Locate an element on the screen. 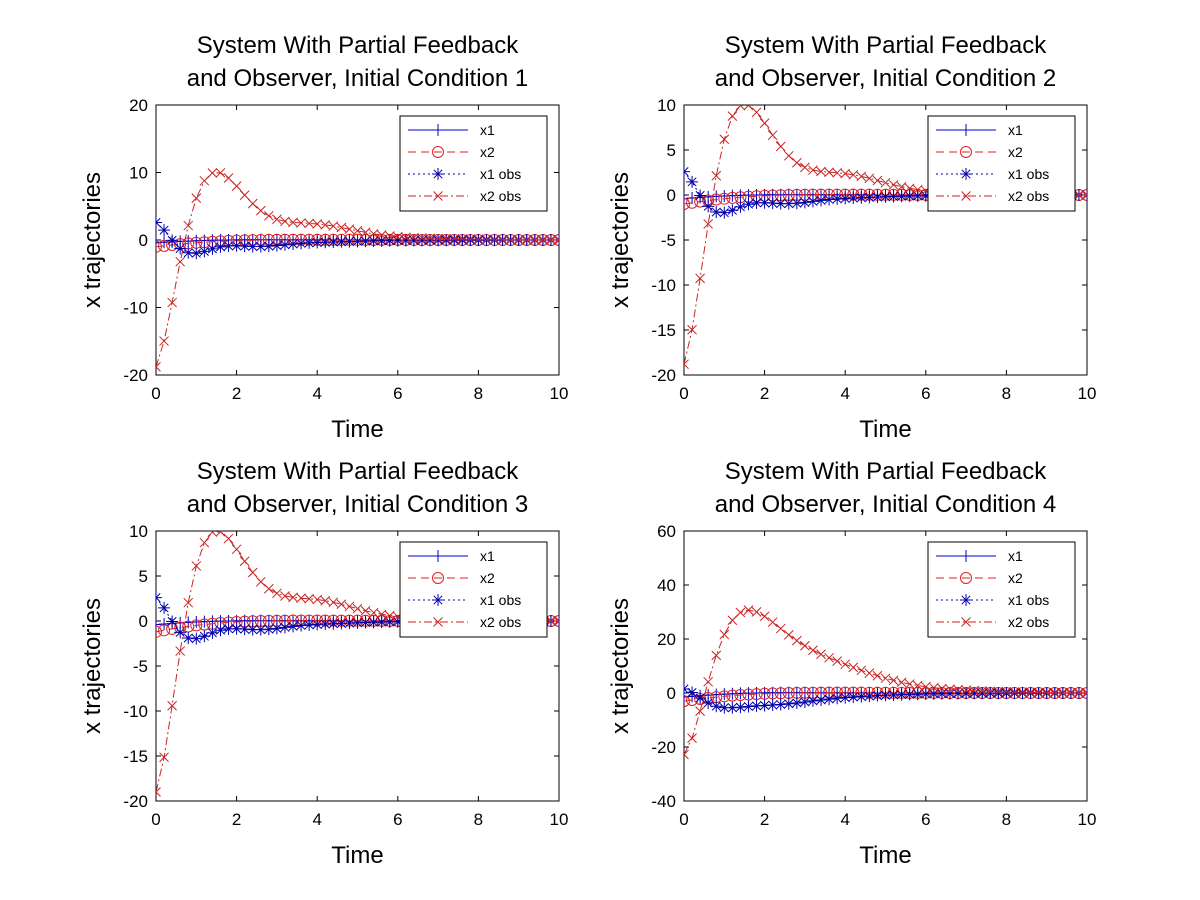  x-tick-label: 4 is located at coordinates (316, 819).